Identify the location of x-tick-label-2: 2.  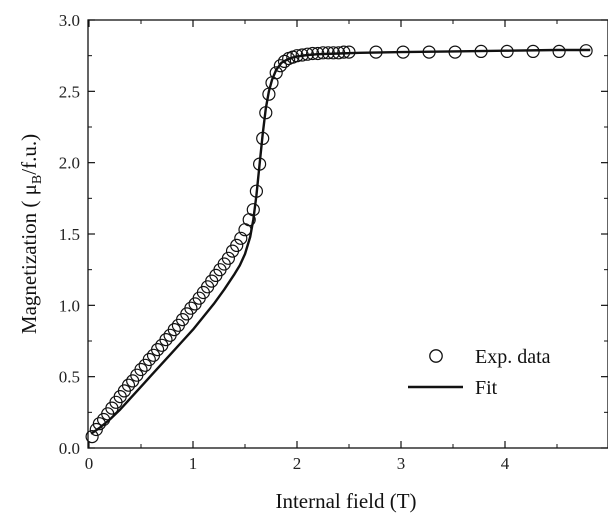
(297, 463).